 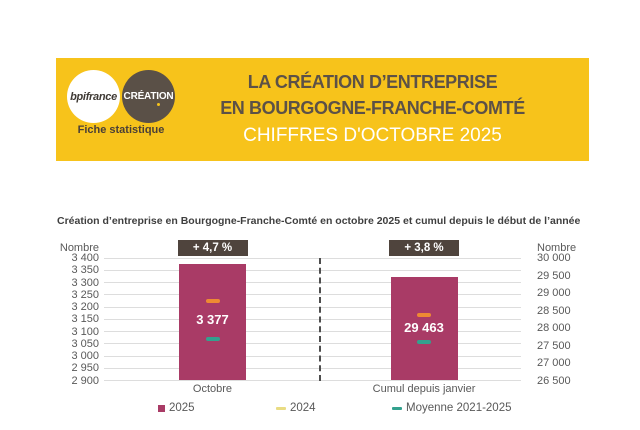 What do you see at coordinates (85, 368) in the screenshot?
I see `left-axis-tick-label: 2 950` at bounding box center [85, 368].